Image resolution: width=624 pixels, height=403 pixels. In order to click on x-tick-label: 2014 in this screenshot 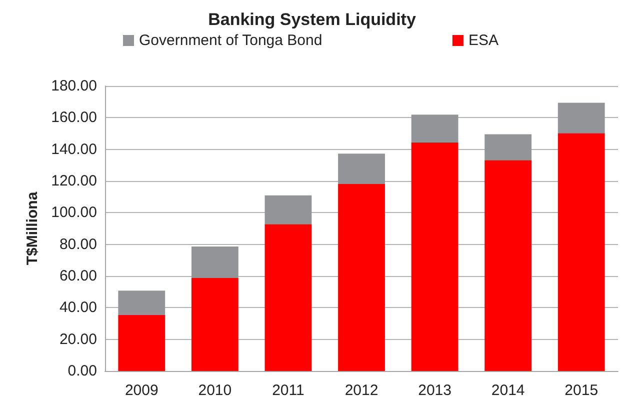, I will do `click(508, 390)`.